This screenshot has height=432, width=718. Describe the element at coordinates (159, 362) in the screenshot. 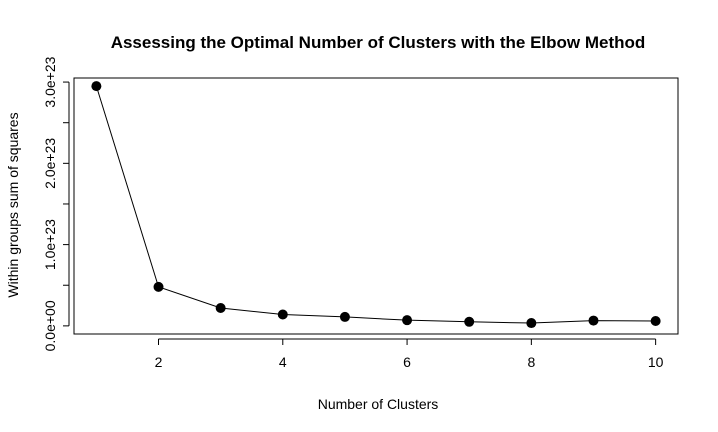

I see `x-tick-label: 2` at that location.